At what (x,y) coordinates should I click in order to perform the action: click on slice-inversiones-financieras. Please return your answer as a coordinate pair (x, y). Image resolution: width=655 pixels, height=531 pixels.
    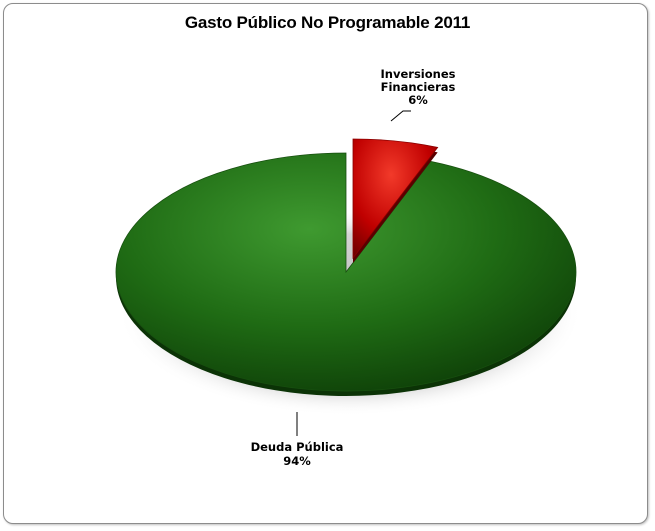
    Looking at the image, I should click on (395, 199).